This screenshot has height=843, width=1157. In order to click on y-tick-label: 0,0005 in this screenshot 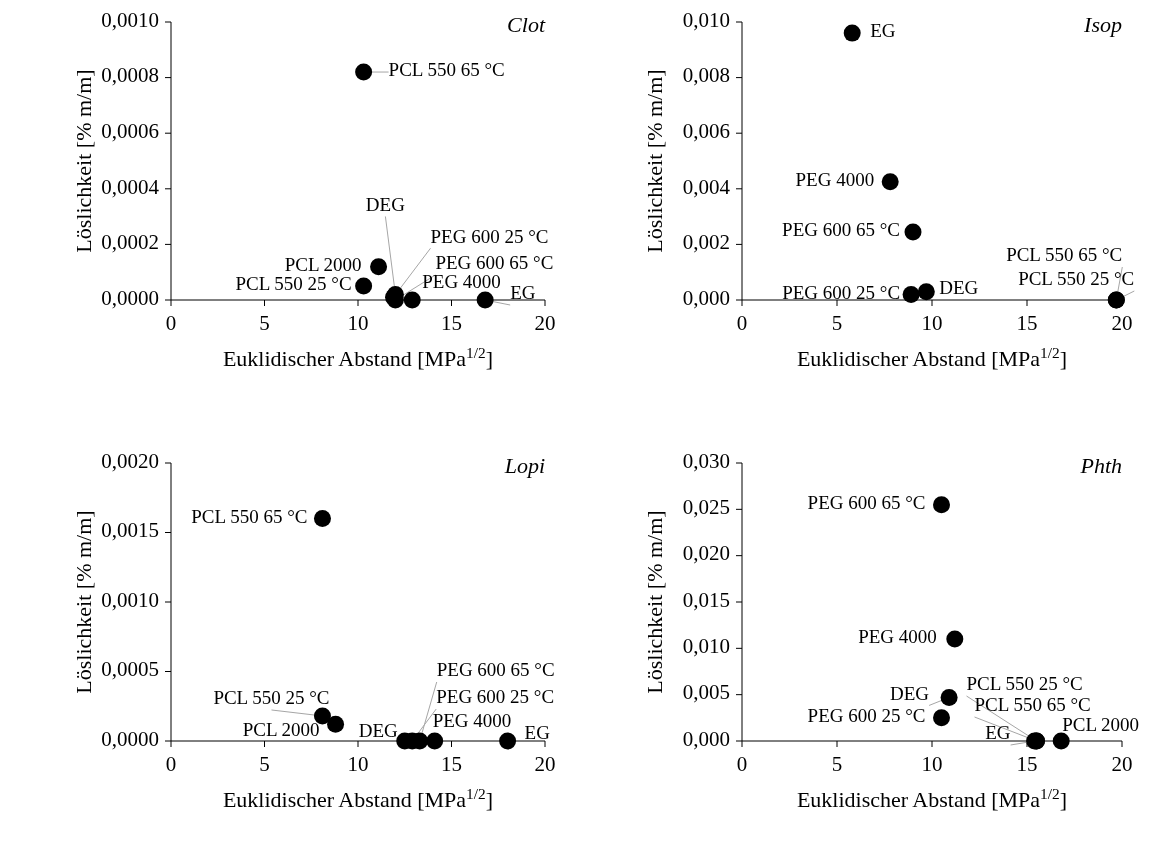, I will do `click(130, 669)`.